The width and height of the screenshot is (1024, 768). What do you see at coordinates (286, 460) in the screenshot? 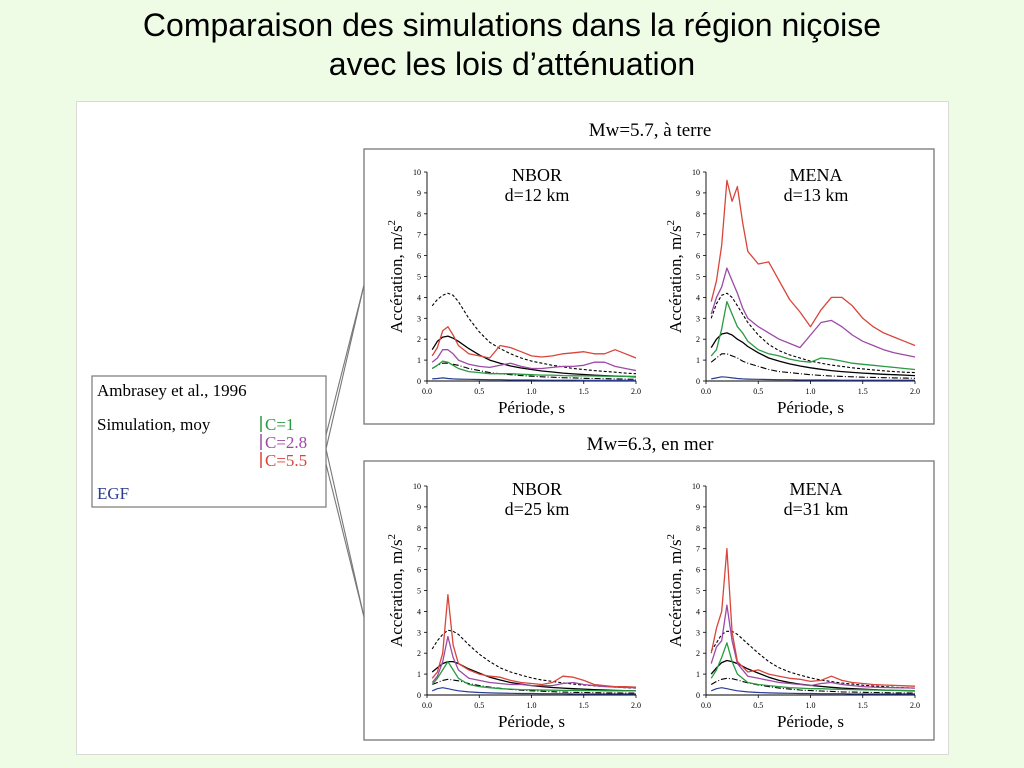
I see `legend-c55: C=5.5` at bounding box center [286, 460].